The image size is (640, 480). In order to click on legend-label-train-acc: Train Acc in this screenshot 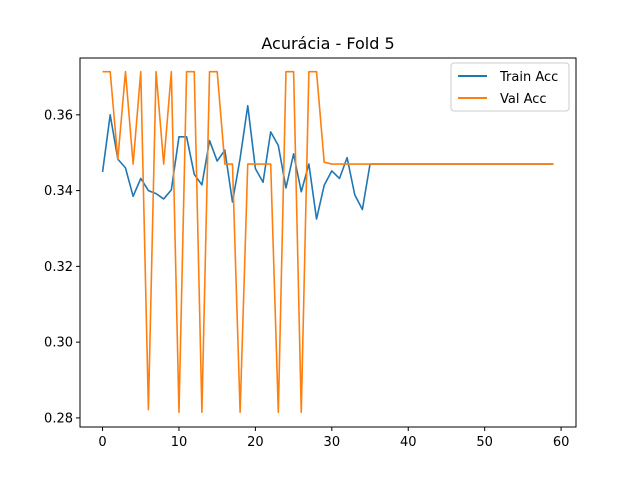, I will do `click(528, 77)`.